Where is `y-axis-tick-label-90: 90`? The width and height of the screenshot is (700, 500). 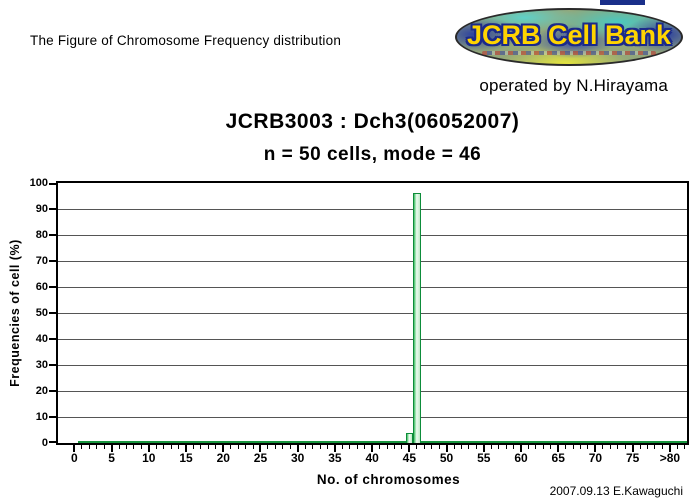 y-axis-tick-label-90: 90 is located at coordinates (41, 209).